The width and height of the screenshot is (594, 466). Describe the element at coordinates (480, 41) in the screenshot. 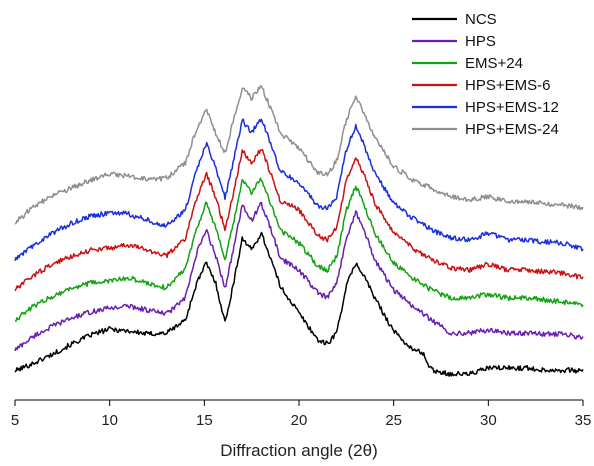

I see `legend-label: HPS` at that location.